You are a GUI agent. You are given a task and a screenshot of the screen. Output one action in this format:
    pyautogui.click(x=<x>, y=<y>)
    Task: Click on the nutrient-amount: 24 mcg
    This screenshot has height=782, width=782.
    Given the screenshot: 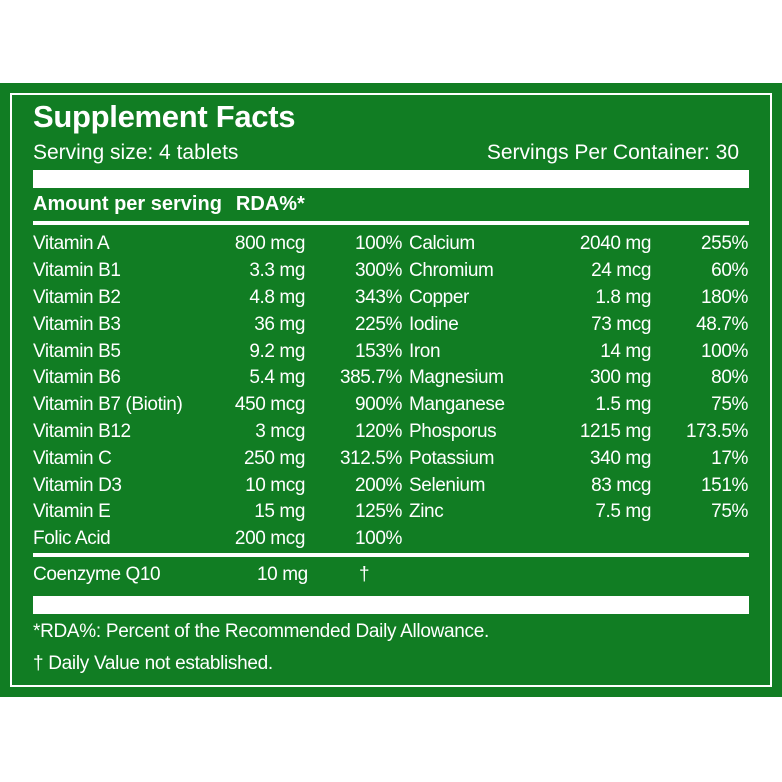 What is the action you would take?
    pyautogui.click(x=621, y=271)
    